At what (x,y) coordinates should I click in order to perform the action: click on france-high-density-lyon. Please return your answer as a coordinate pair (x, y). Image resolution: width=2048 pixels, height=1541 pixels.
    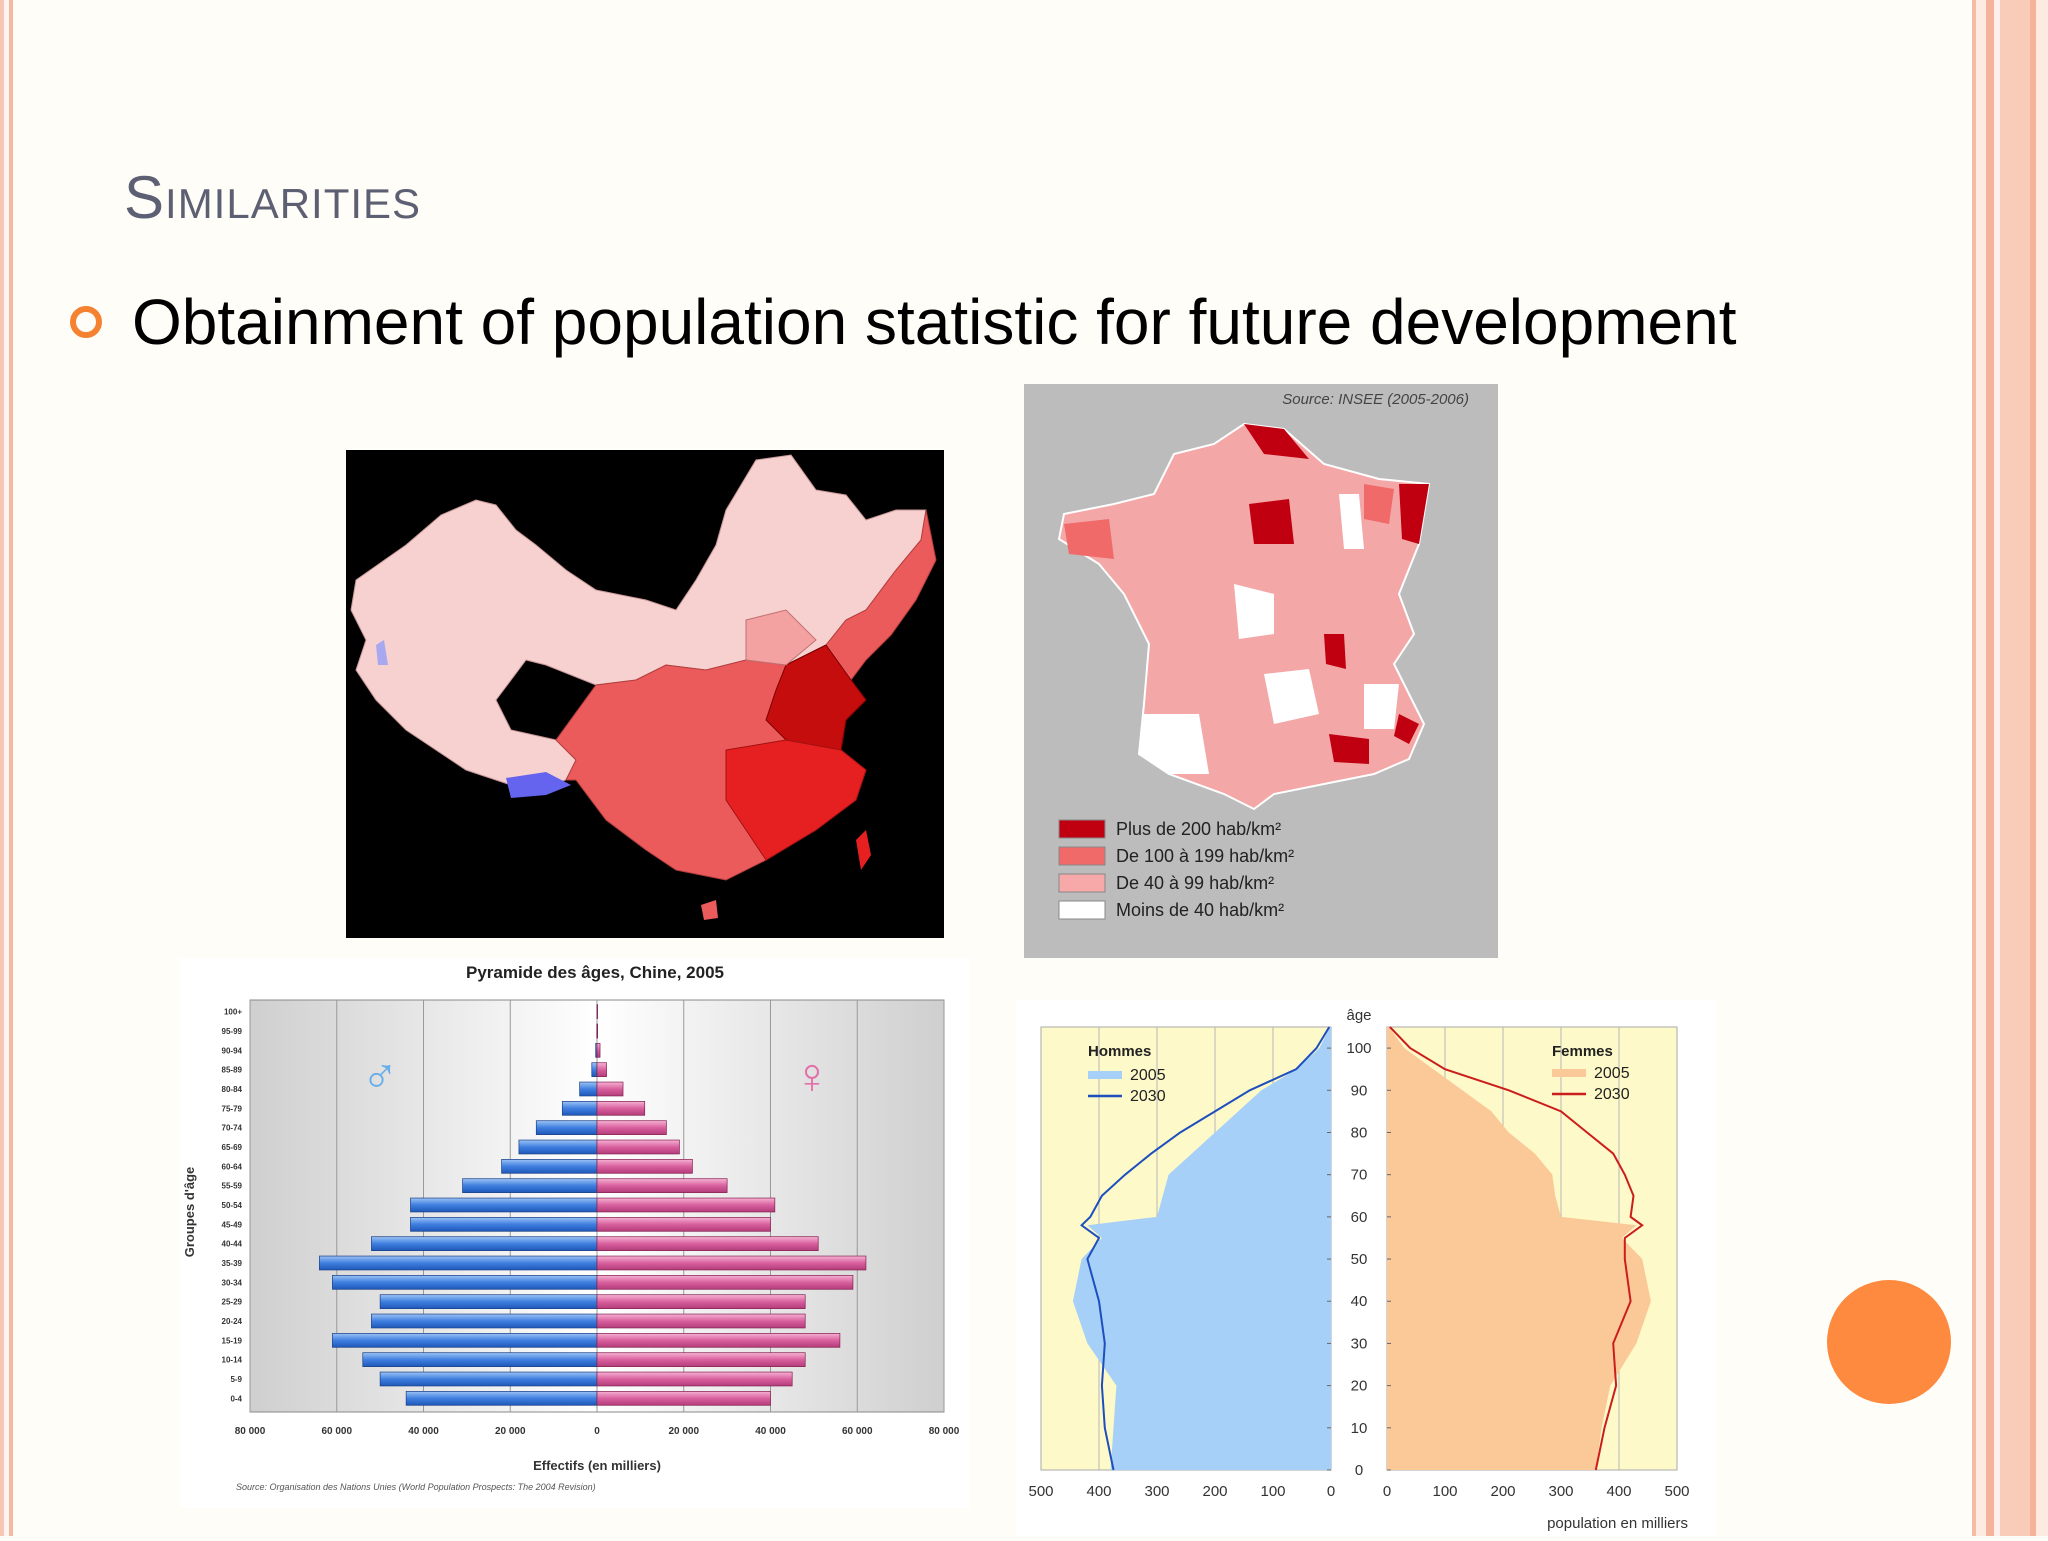
    Looking at the image, I should click on (1335, 651).